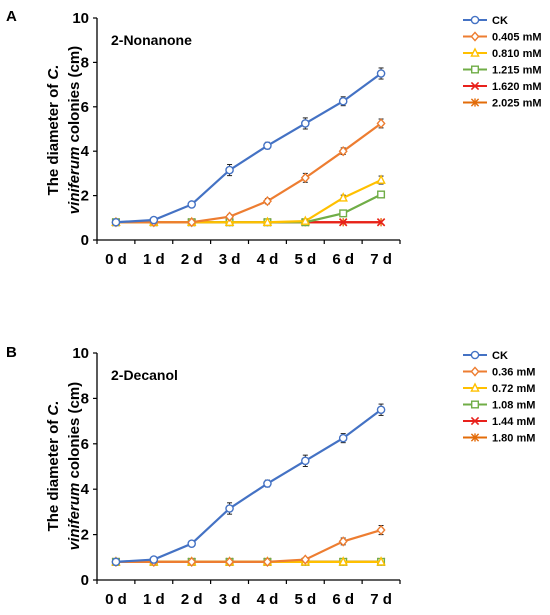 Image resolution: width=550 pixels, height=615 pixels. I want to click on panel-b-letter: B, so click(11, 352).